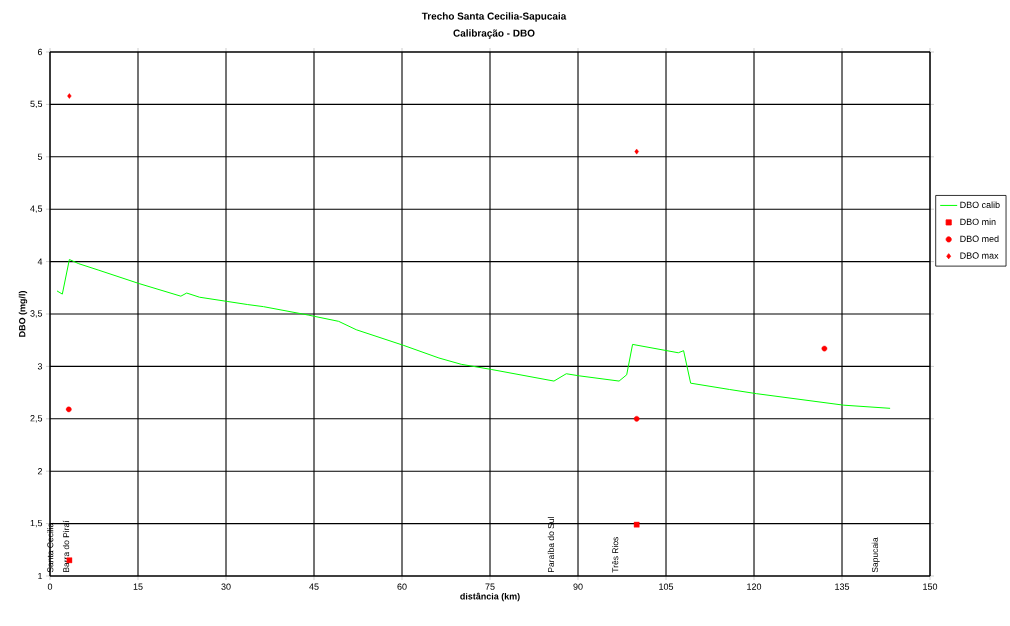 Image resolution: width=1010 pixels, height=626 pixels. Describe the element at coordinates (226, 586) in the screenshot. I see `x-tick-label: 30` at that location.